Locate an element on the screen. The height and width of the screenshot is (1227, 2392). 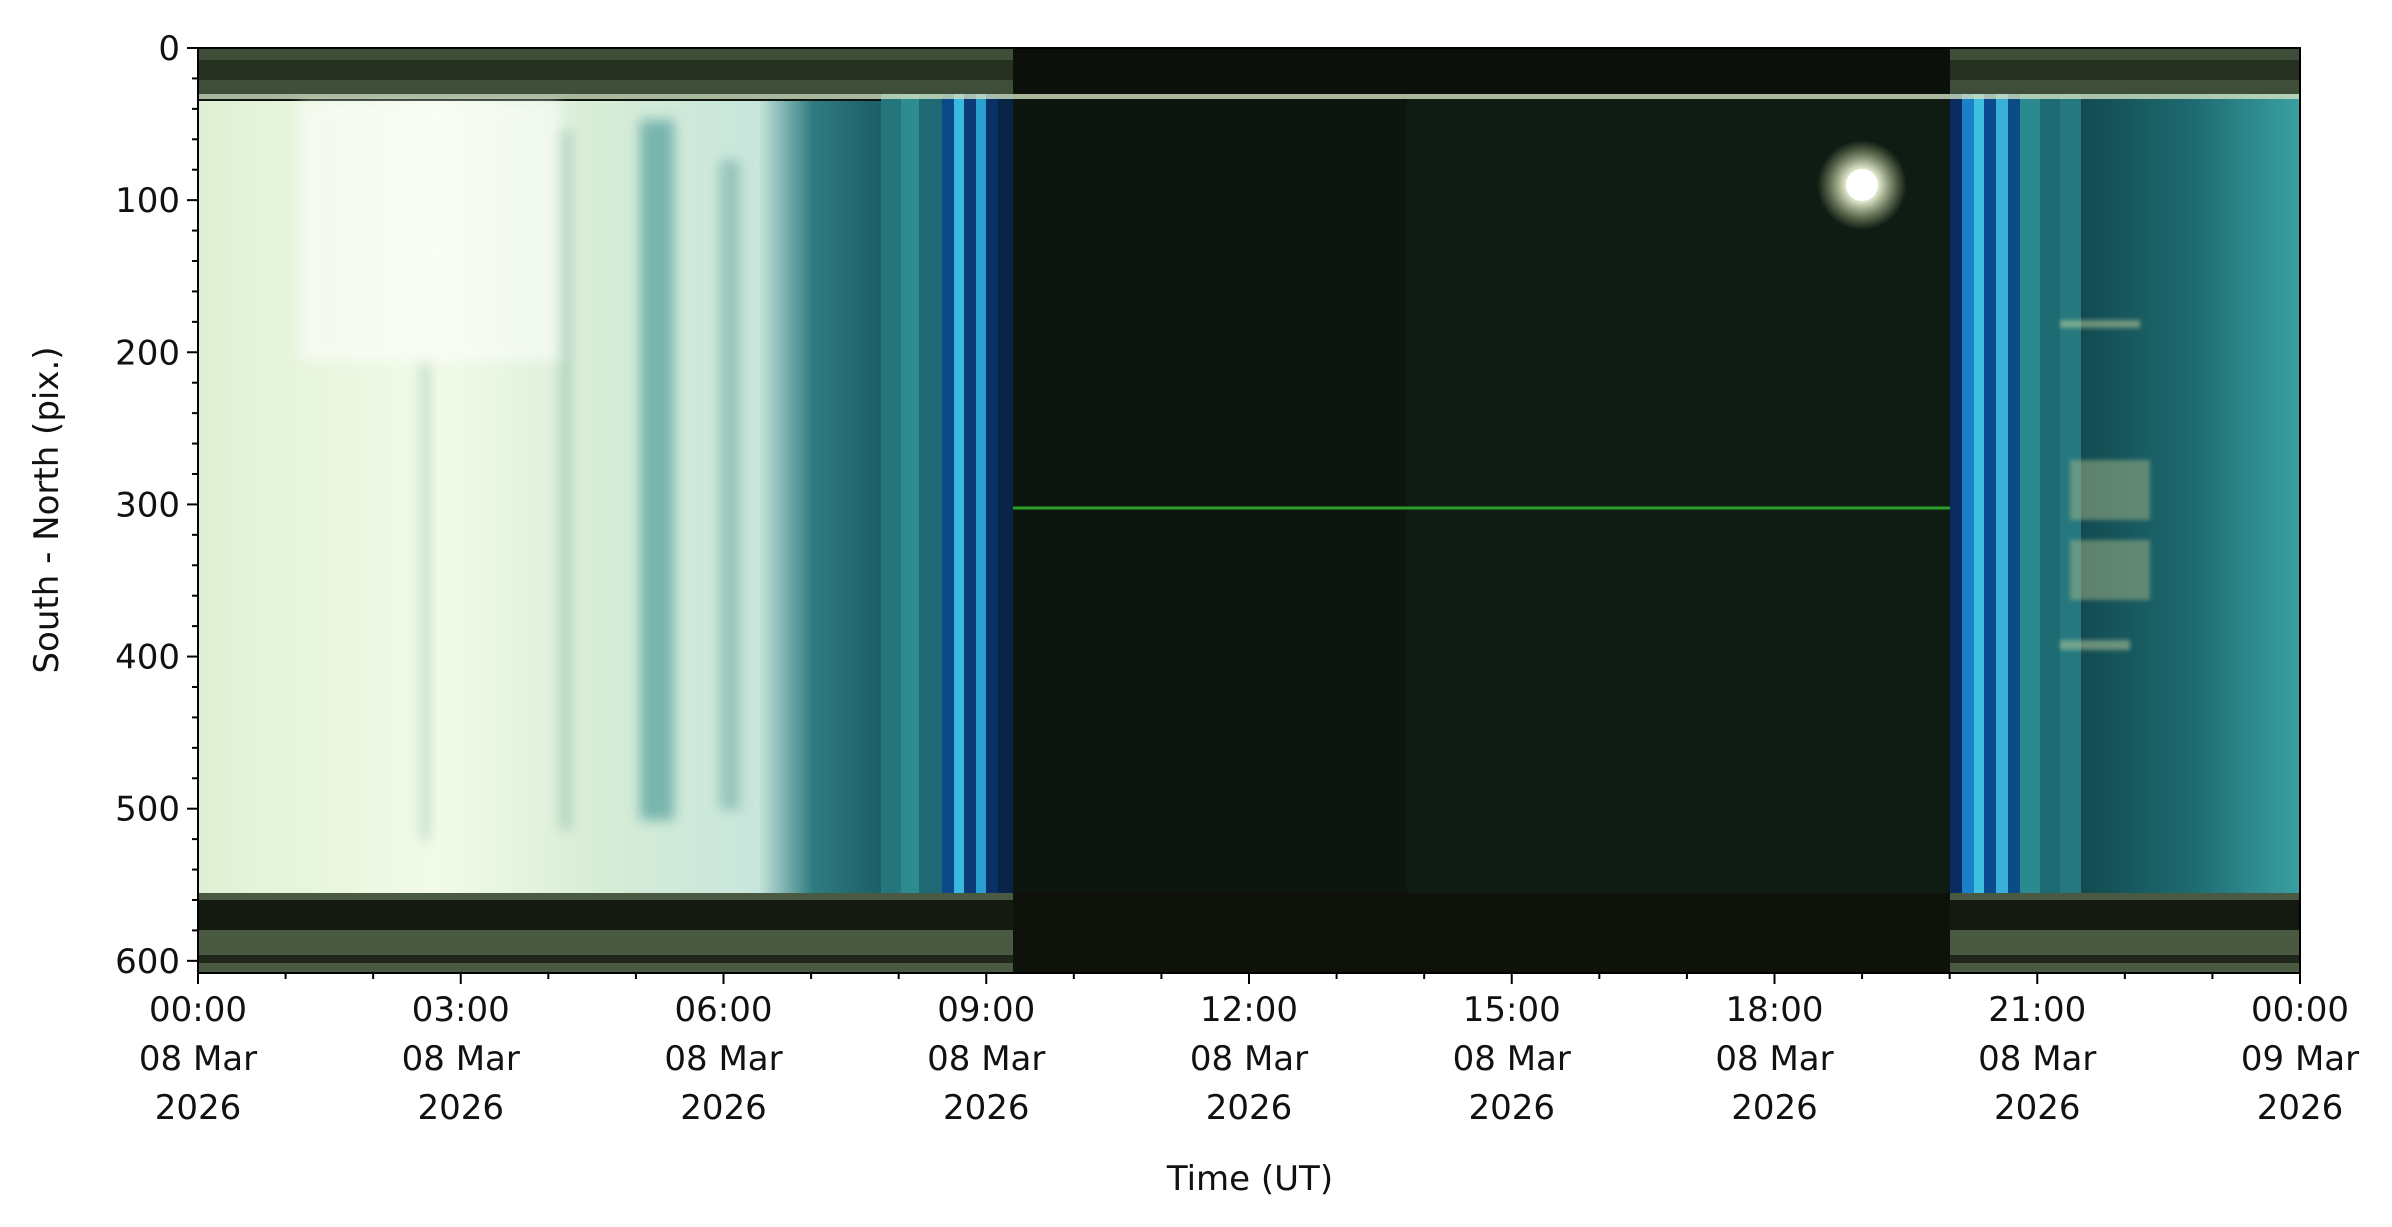
y-tick-label: 200 is located at coordinates (147, 353).